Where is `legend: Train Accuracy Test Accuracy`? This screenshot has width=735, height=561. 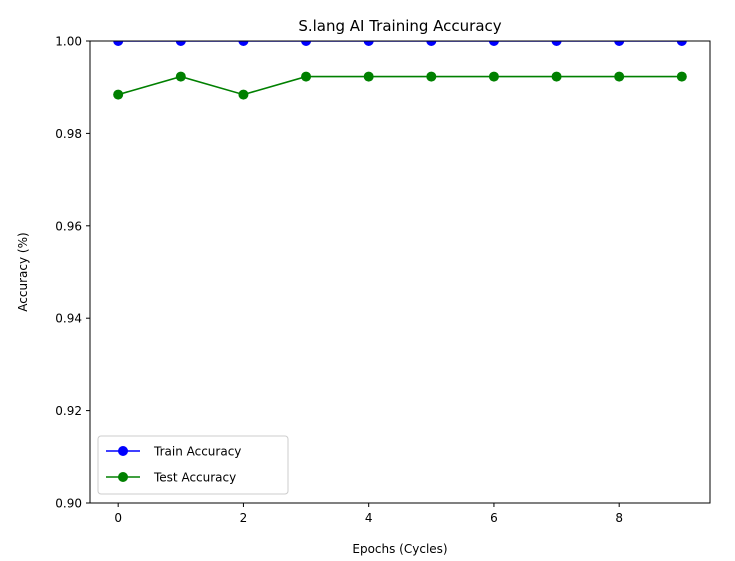
legend: Train Accuracy Test Accuracy is located at coordinates (193, 465).